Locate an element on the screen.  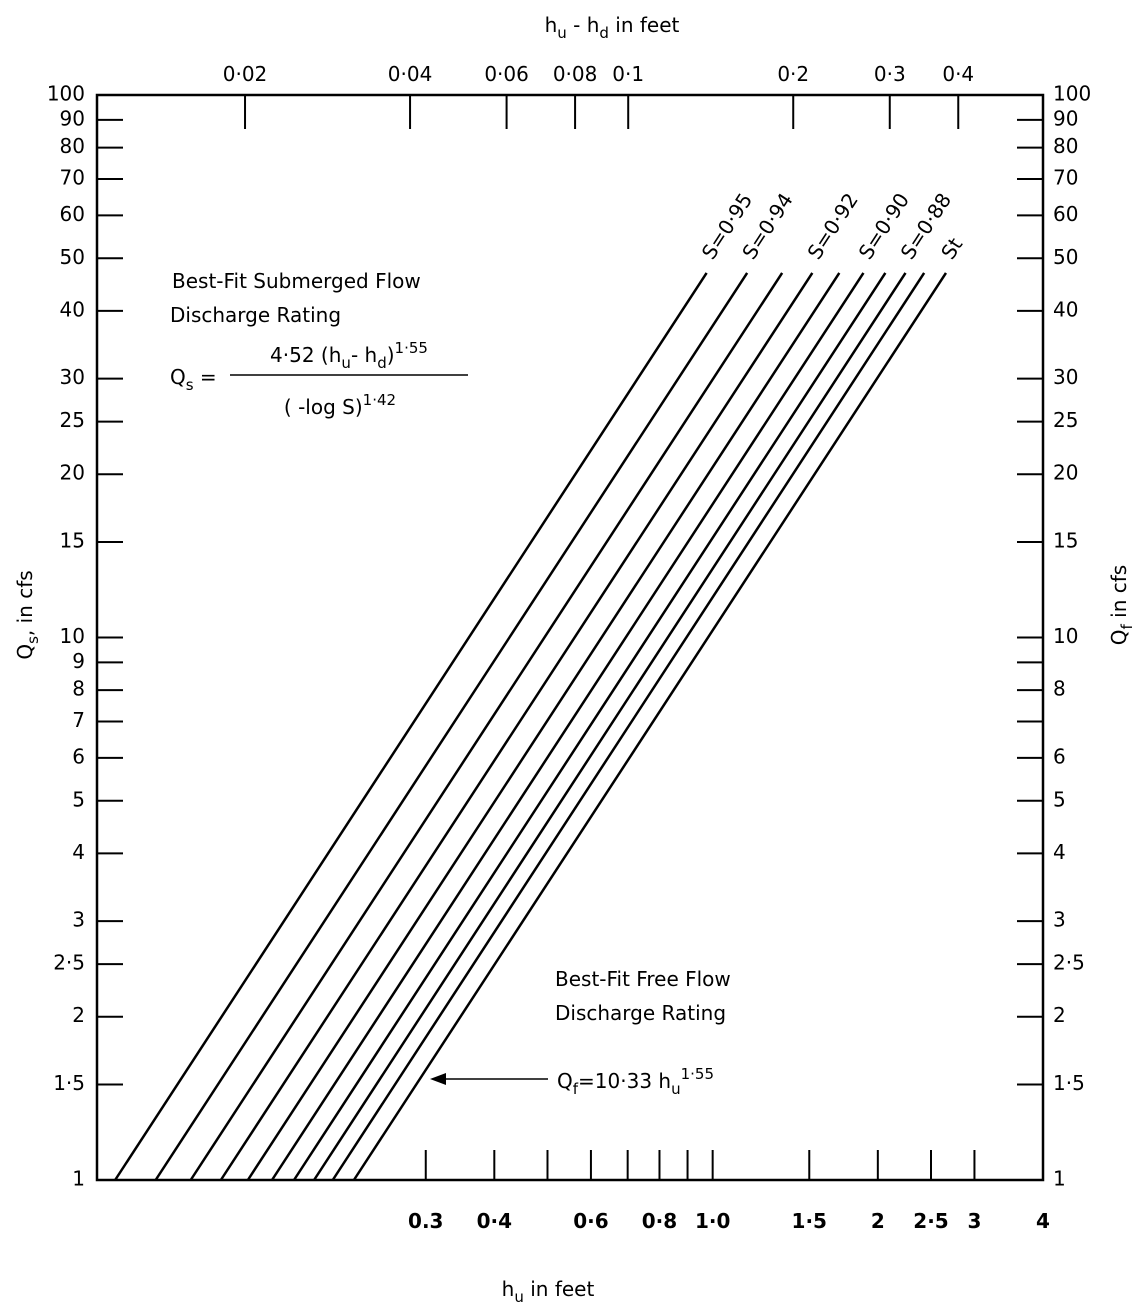
y-tick-label: 3 is located at coordinates (78, 920).